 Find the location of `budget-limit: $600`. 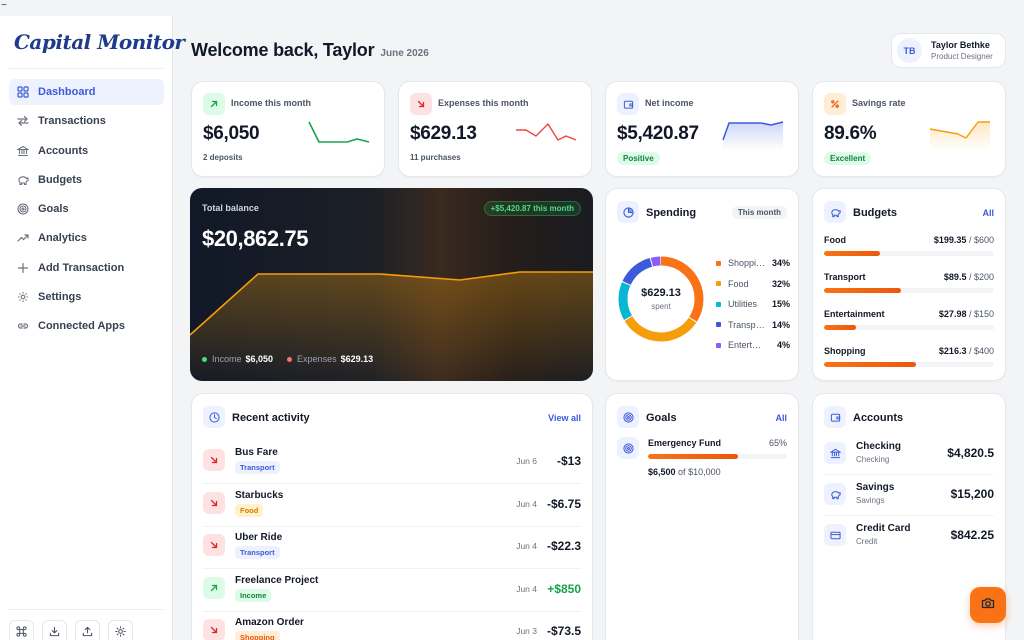

budget-limit: $600 is located at coordinates (983, 240).